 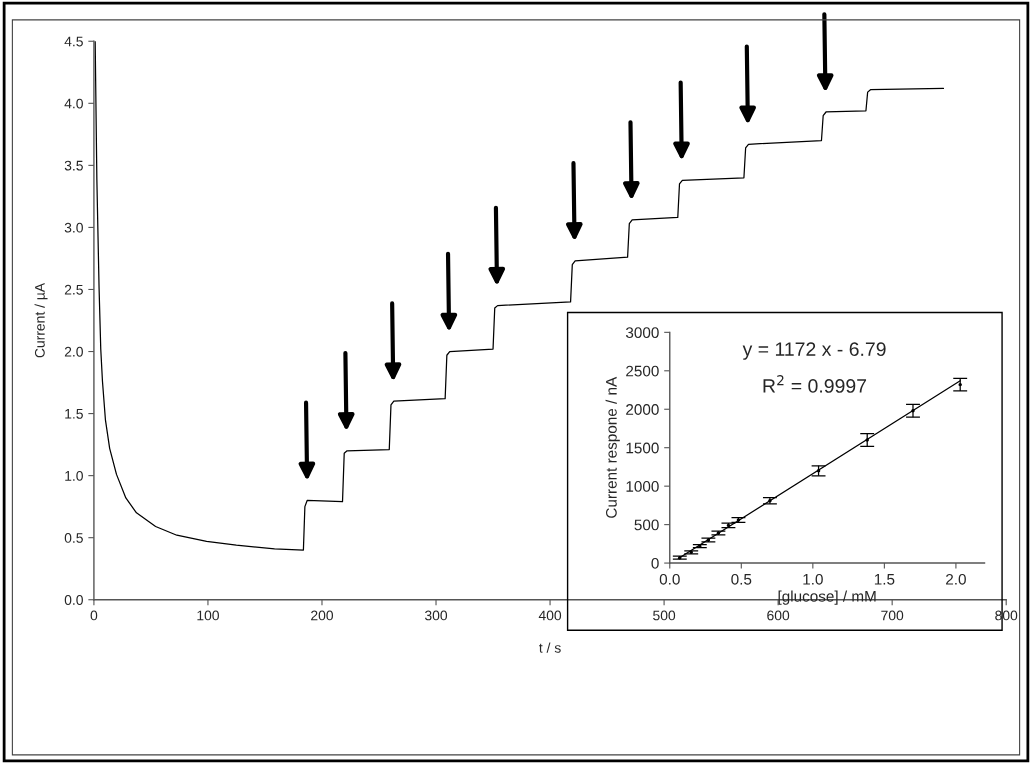 What do you see at coordinates (741, 579) in the screenshot?
I see `x-tick-label: 0.5` at bounding box center [741, 579].